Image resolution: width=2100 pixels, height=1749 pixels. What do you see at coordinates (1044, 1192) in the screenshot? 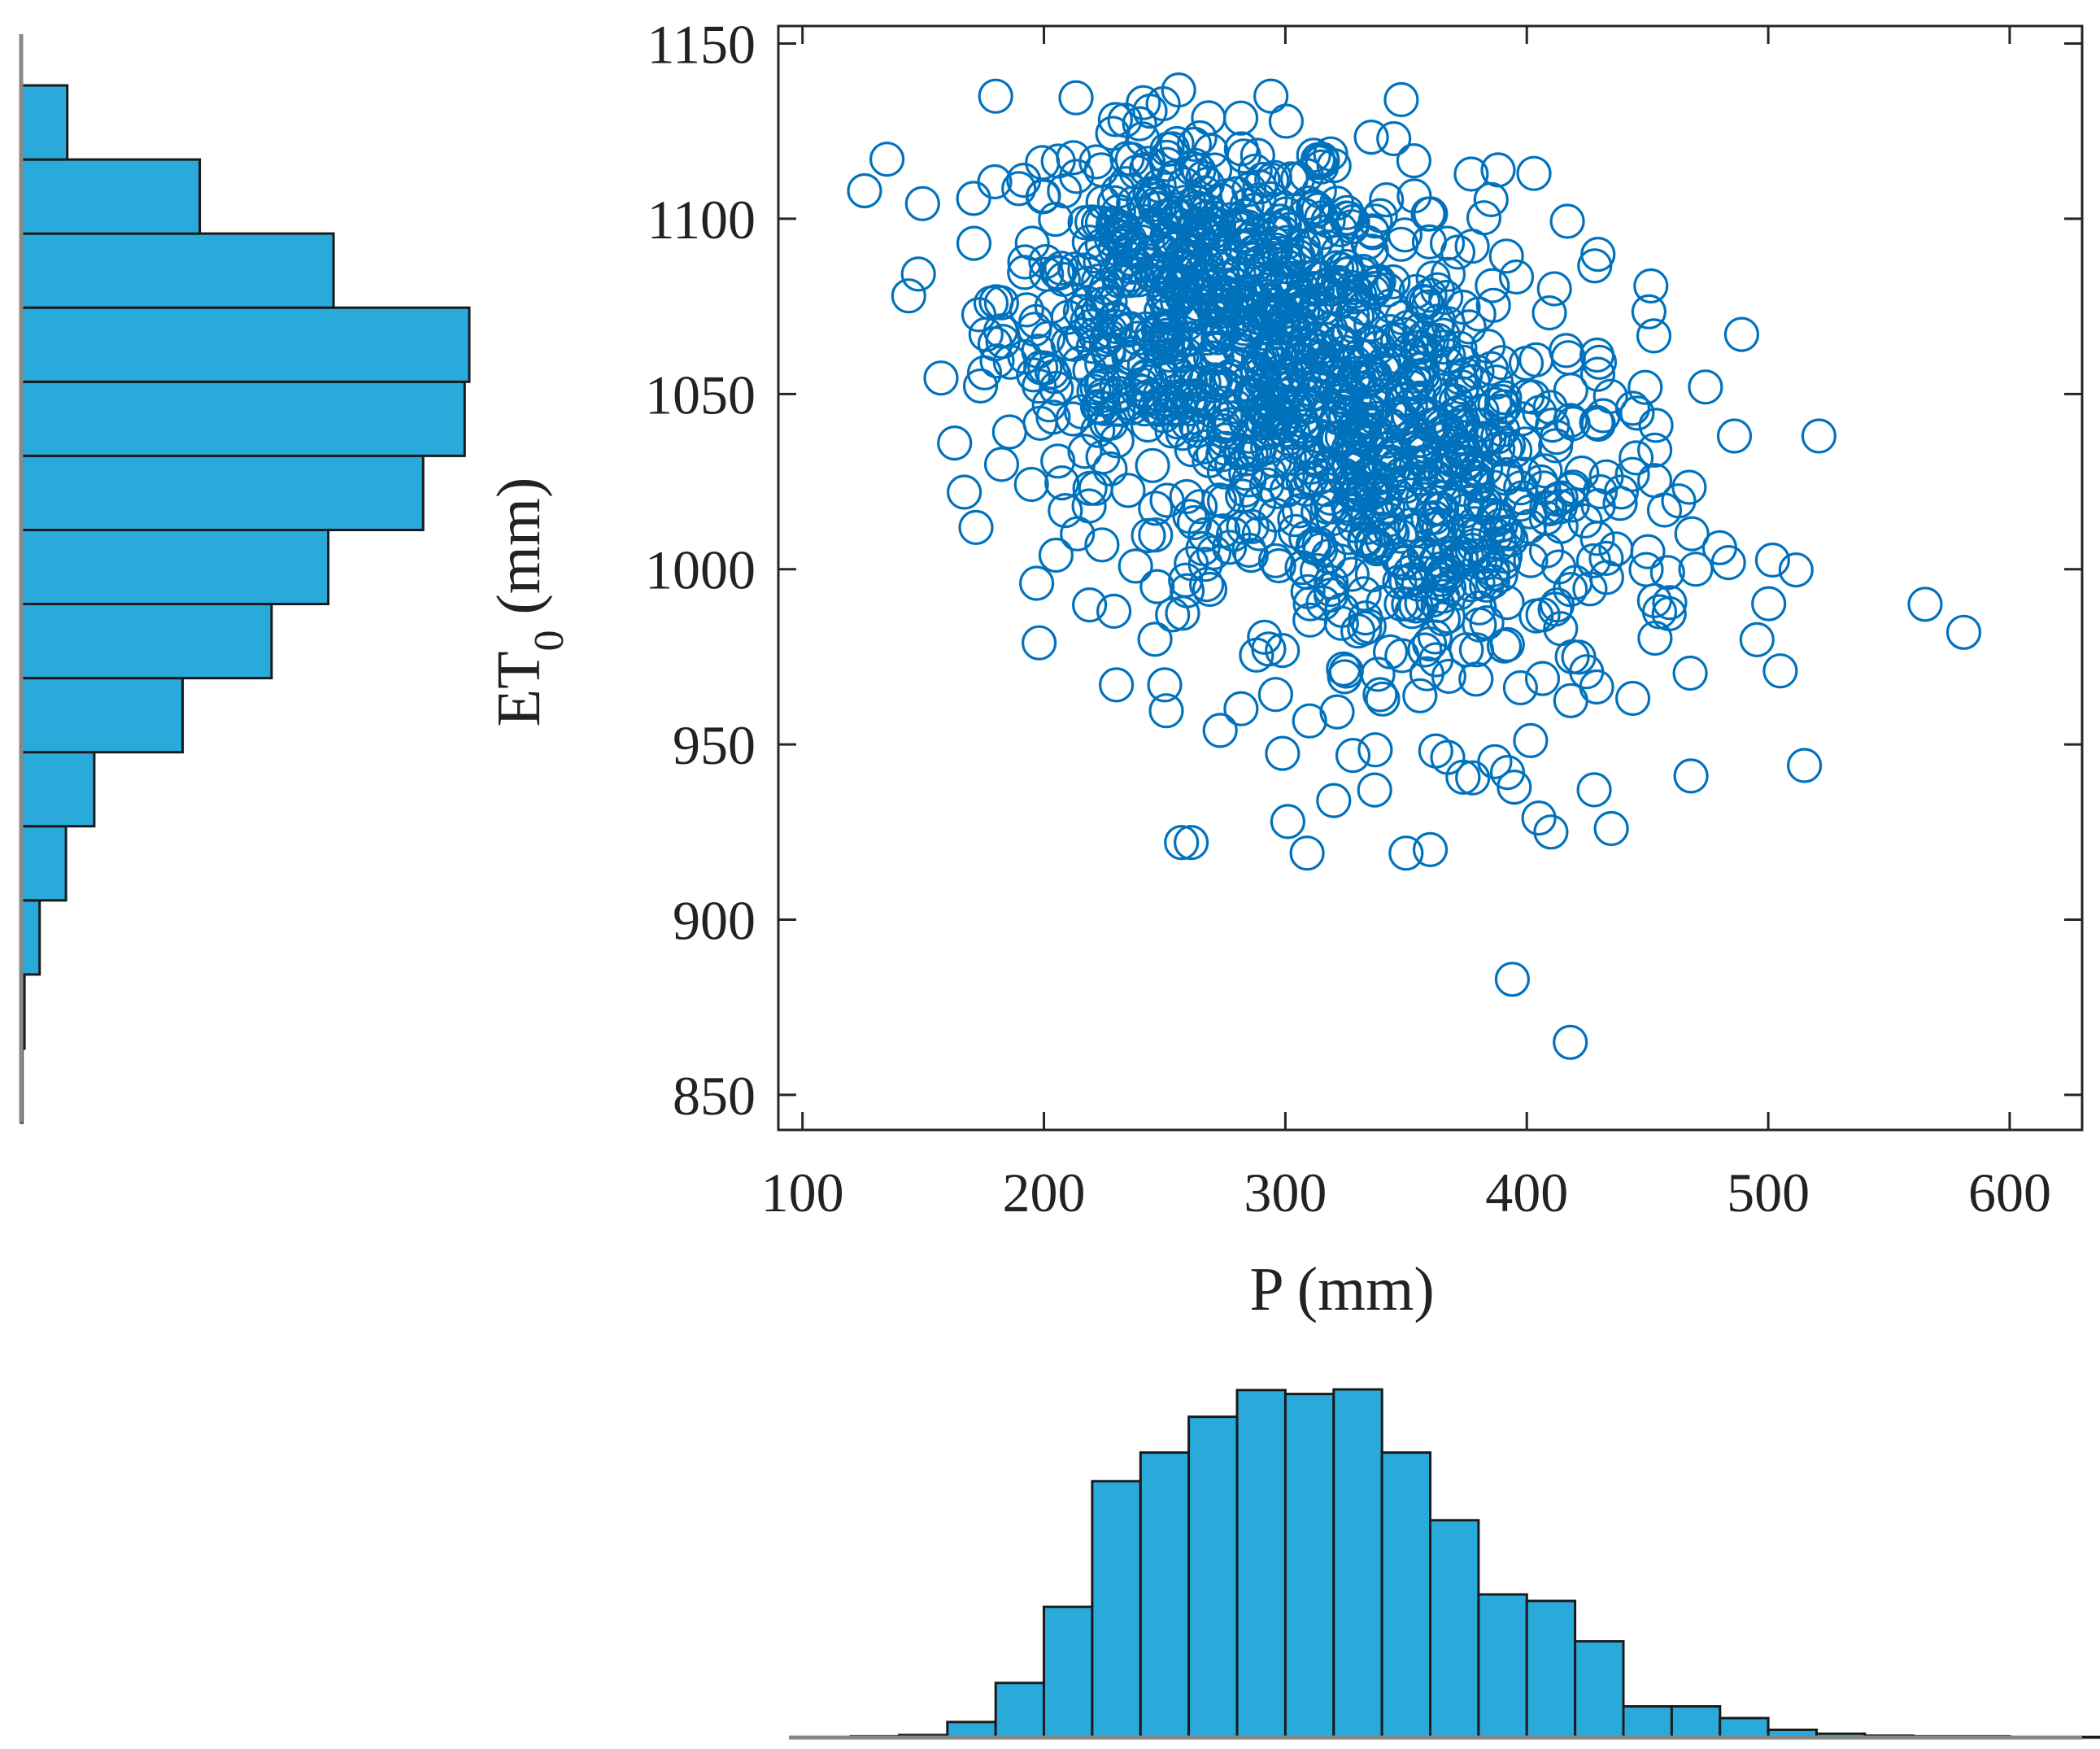
I see `x-tick-label: 200` at bounding box center [1044, 1192].